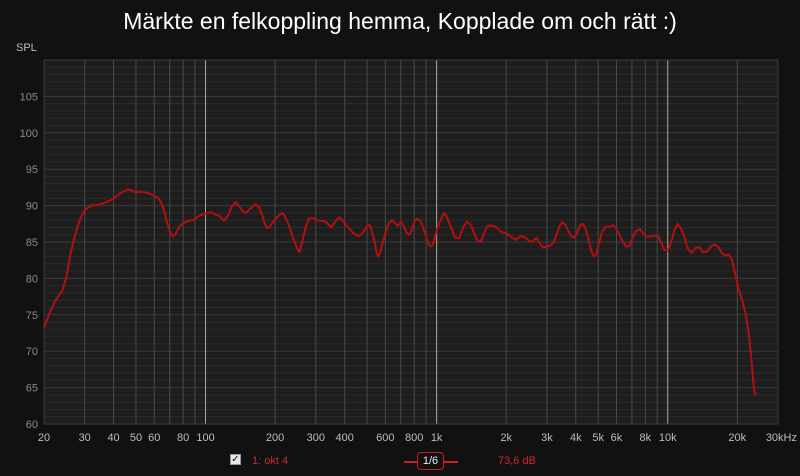 This screenshot has width=800, height=476. What do you see at coordinates (154, 438) in the screenshot?
I see `x-tick-label: 60` at bounding box center [154, 438].